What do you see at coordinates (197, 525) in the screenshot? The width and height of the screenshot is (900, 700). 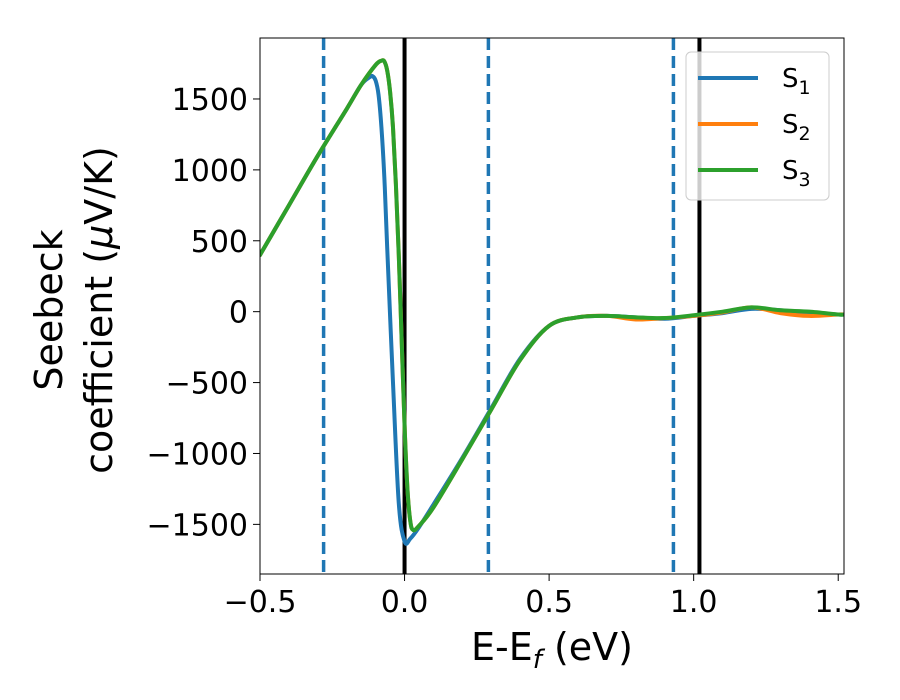 I see `y-tick-label: −1500` at bounding box center [197, 525].